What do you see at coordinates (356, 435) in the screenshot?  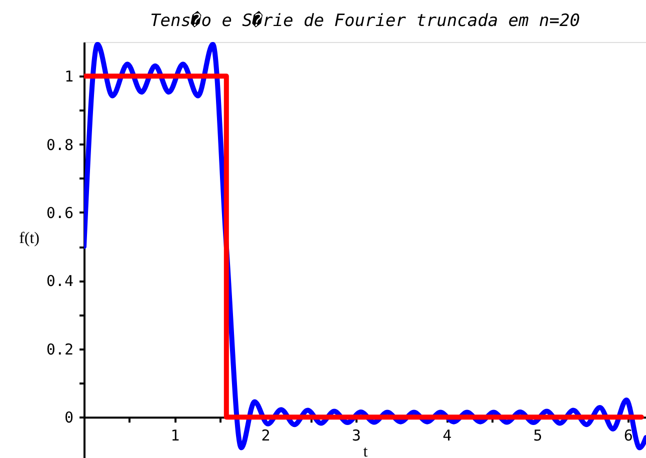 I see `x-tick-label: 3` at bounding box center [356, 435].